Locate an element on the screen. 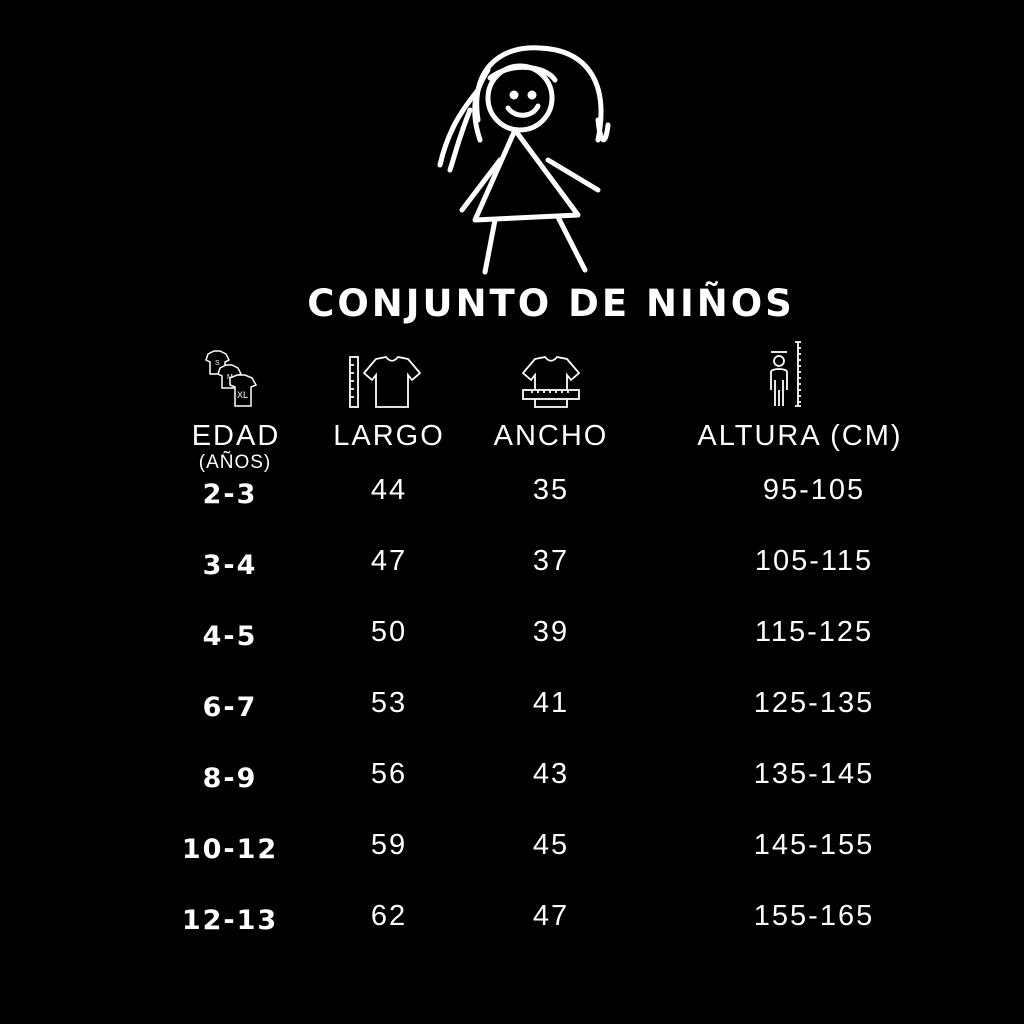 This screenshot has width=1024, height=1024. cell-altura: 145-155 is located at coordinates (814, 845).